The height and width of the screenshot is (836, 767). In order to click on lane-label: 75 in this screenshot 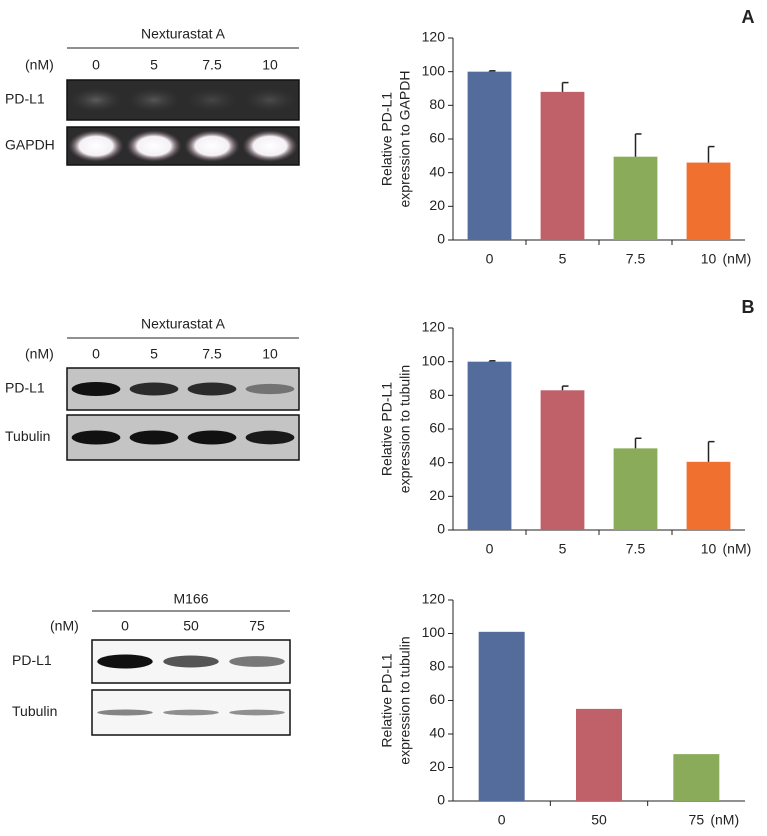, I will do `click(257, 626)`.